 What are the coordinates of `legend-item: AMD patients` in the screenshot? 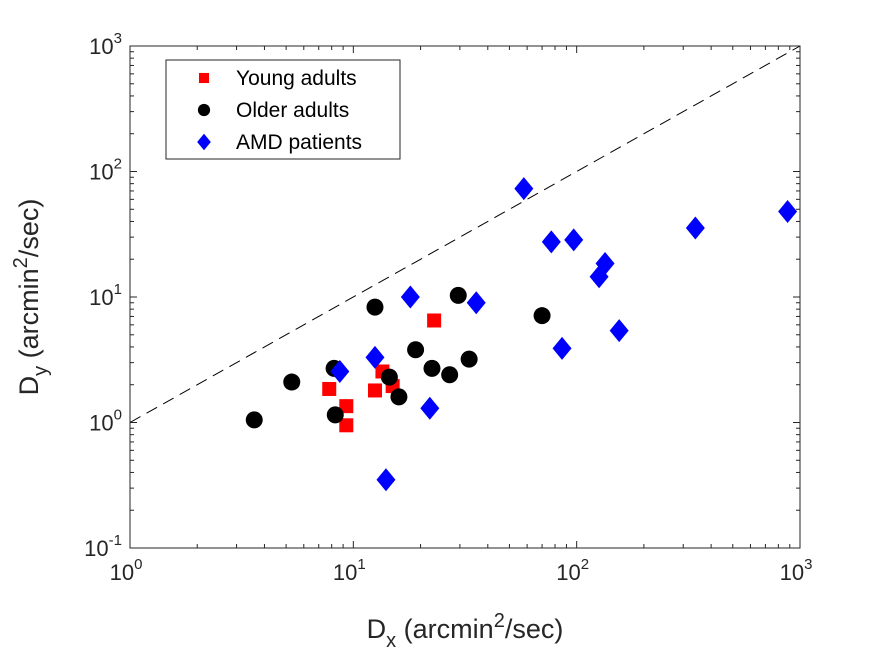 It's located at (279, 142).